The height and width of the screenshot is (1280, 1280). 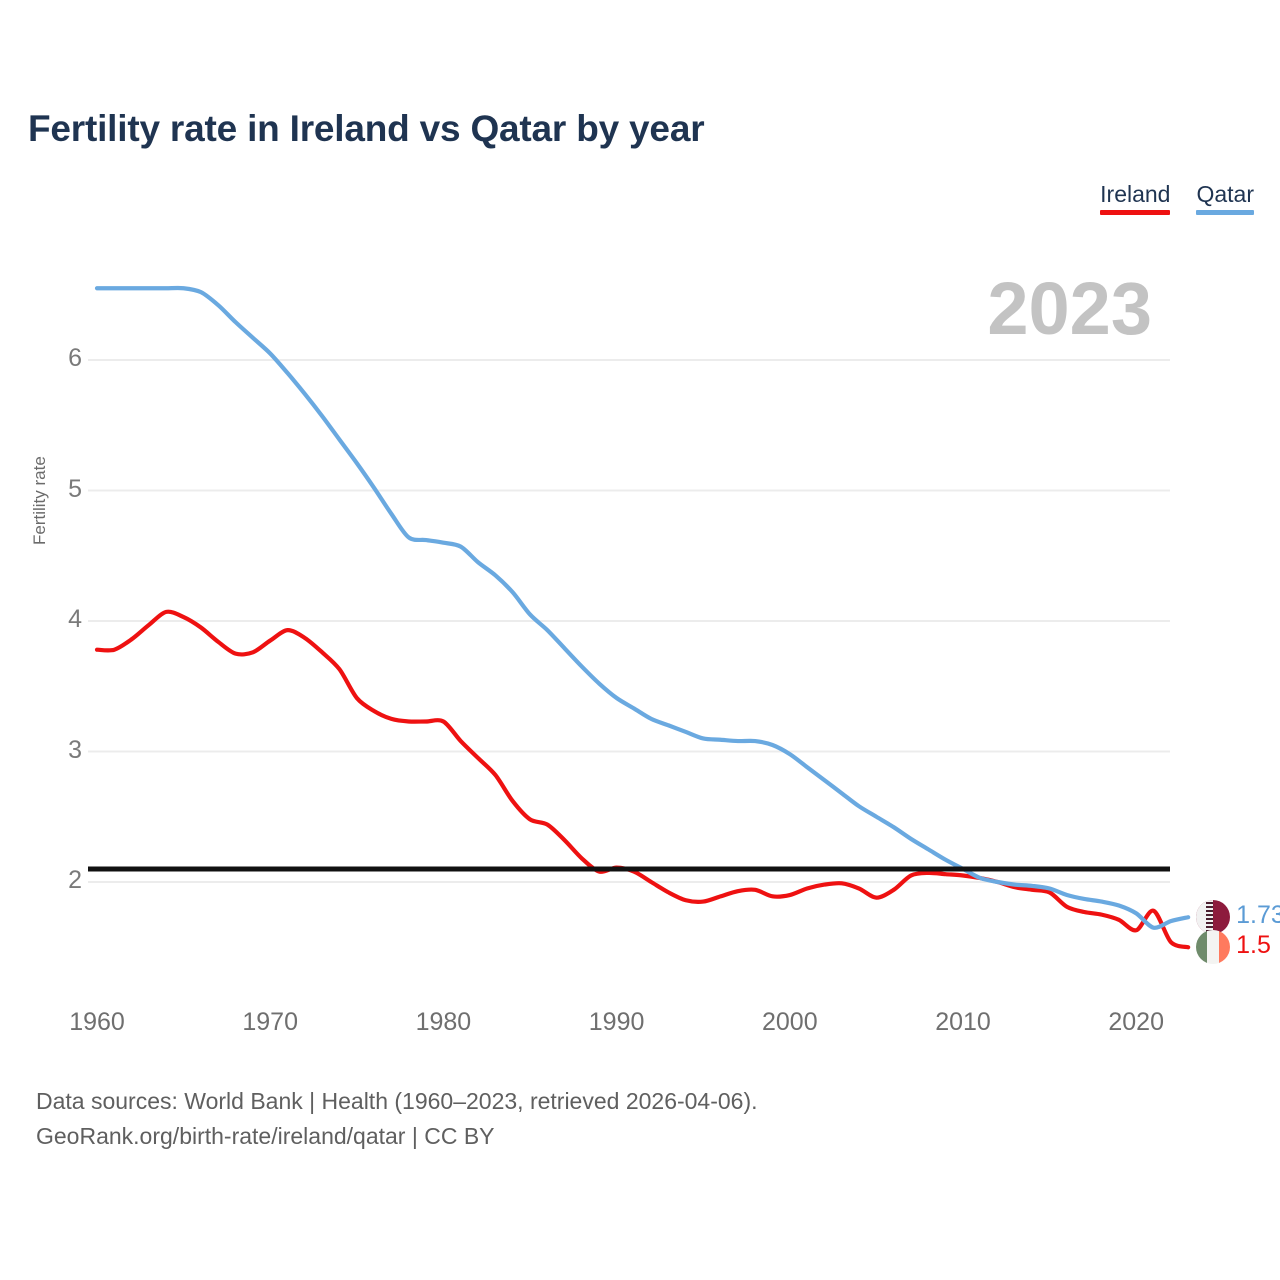 What do you see at coordinates (1253, 945) in the screenshot?
I see `ireland-end-value: 1.5` at bounding box center [1253, 945].